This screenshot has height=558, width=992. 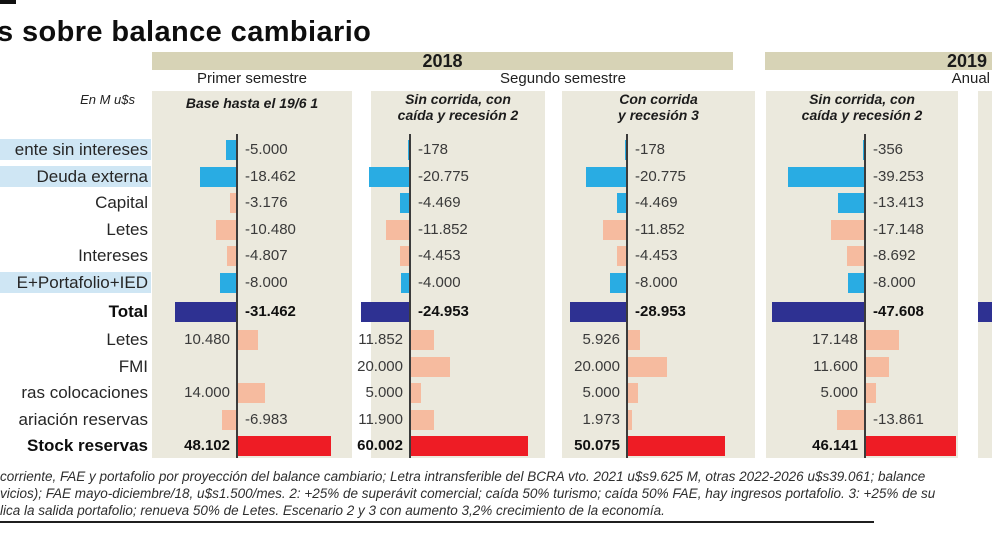 I want to click on row-label: ariación reservas, so click(x=83, y=419).